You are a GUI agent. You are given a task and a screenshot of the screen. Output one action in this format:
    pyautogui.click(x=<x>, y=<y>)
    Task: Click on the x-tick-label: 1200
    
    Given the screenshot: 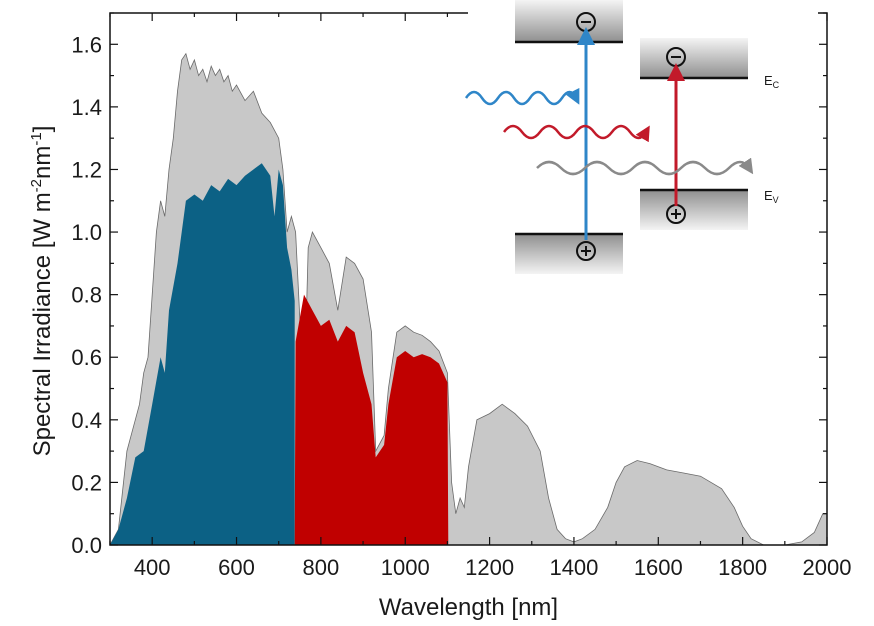 What is the action you would take?
    pyautogui.click(x=489, y=567)
    